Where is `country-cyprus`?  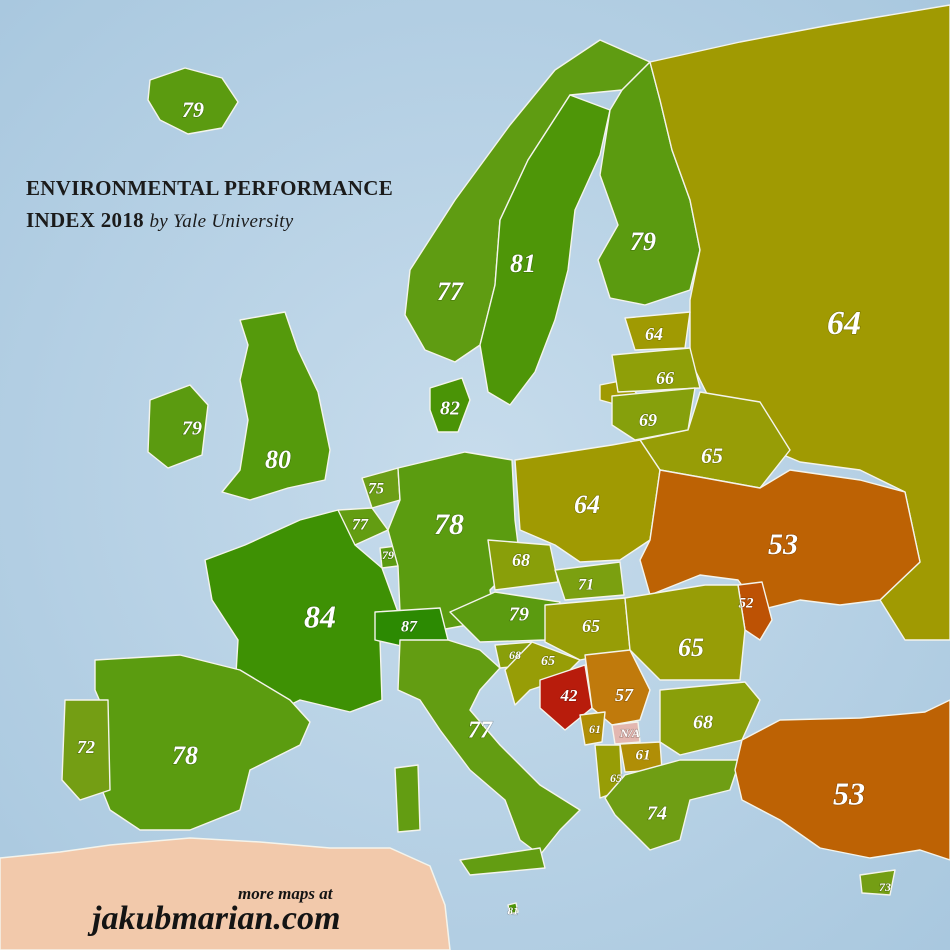
country-cyprus is located at coordinates (877, 882).